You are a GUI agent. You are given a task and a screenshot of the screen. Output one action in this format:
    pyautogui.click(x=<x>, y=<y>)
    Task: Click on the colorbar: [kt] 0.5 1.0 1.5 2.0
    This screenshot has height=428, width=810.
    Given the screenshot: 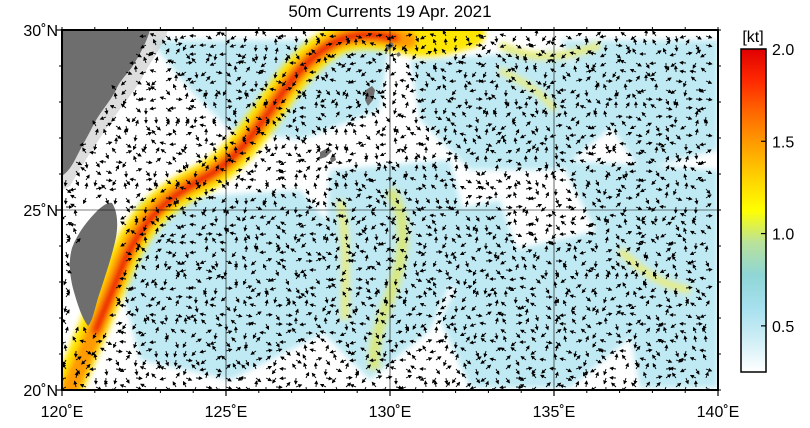 What is the action you would take?
    pyautogui.click(x=767, y=201)
    